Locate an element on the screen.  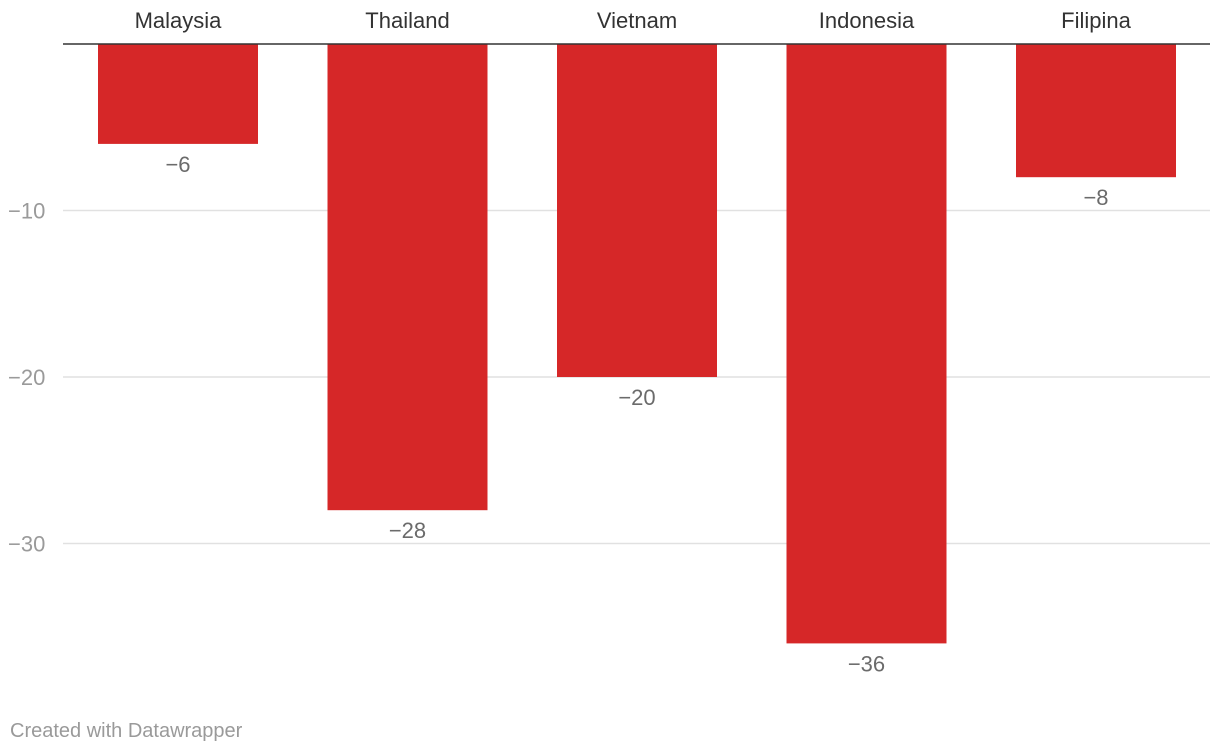
value-label: −36 is located at coordinates (866, 663).